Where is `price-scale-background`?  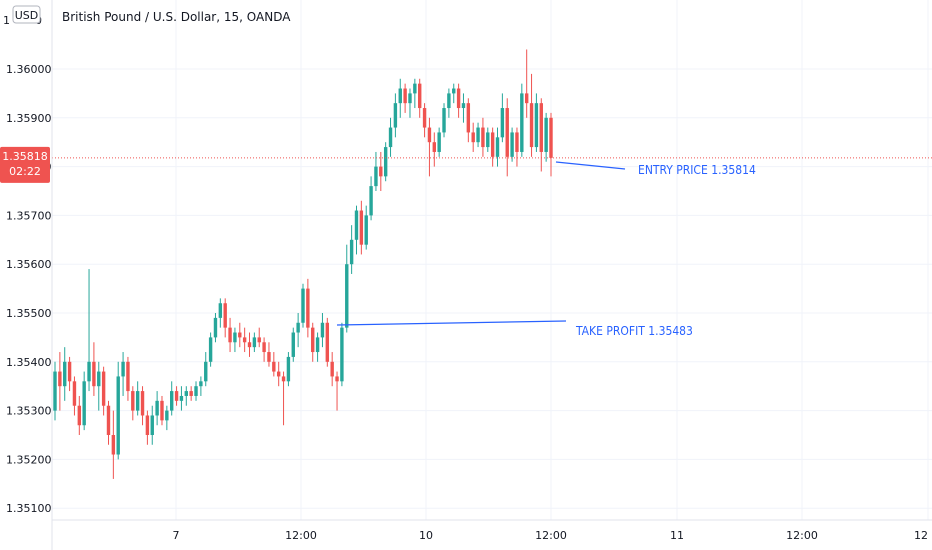
price-scale-background is located at coordinates (26, 275).